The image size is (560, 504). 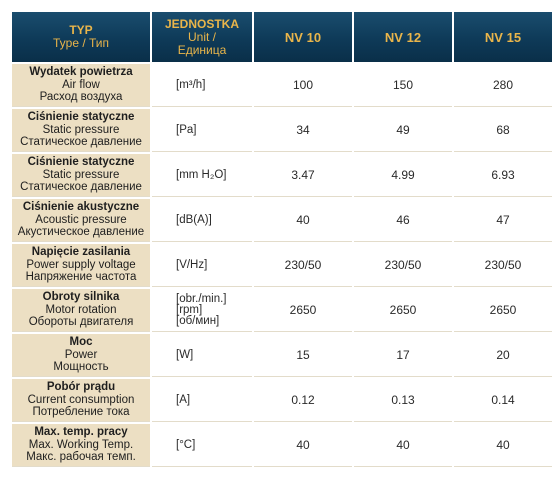 I want to click on value-nv12: 0.13, so click(x=403, y=400).